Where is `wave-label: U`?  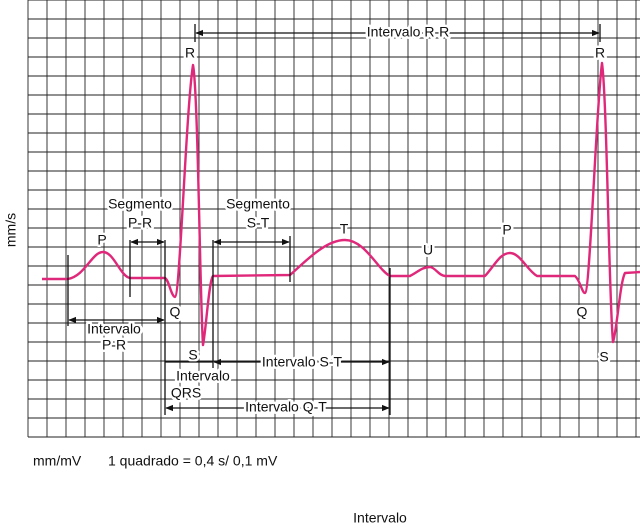
wave-label: U is located at coordinates (428, 250).